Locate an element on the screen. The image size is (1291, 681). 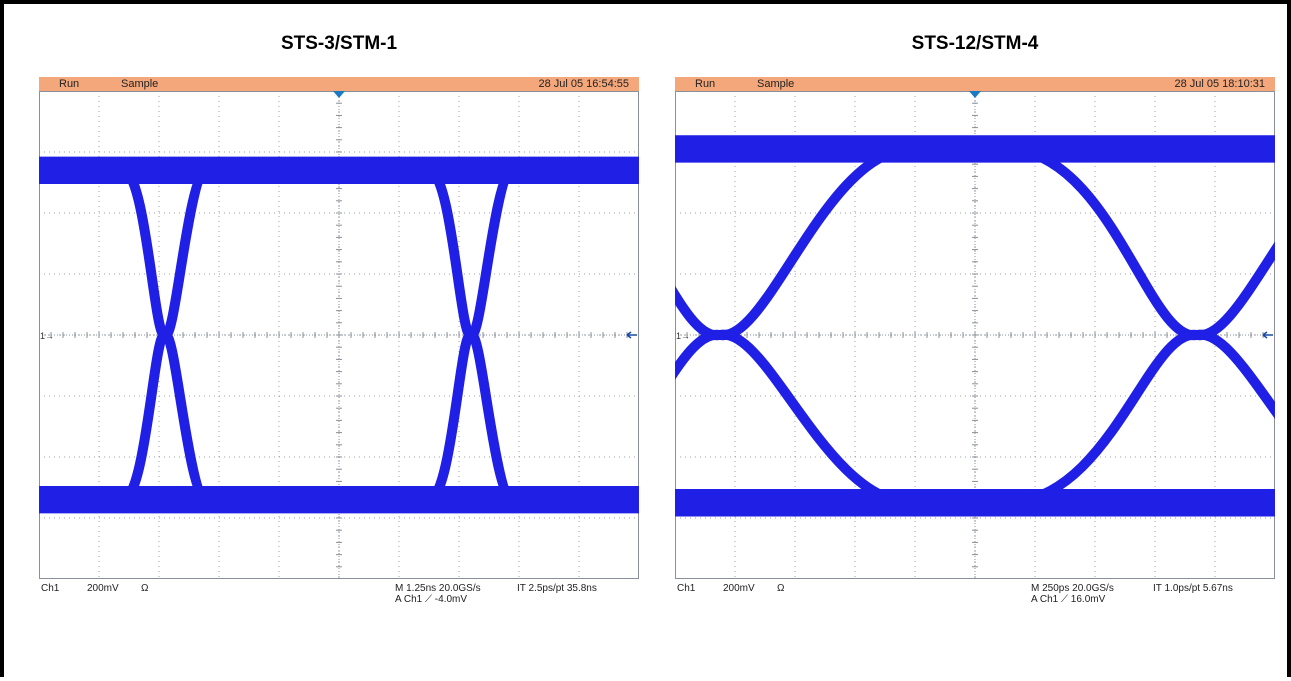
timebase-readout: M 250ps 20.0GS/s is located at coordinates (1072, 588).